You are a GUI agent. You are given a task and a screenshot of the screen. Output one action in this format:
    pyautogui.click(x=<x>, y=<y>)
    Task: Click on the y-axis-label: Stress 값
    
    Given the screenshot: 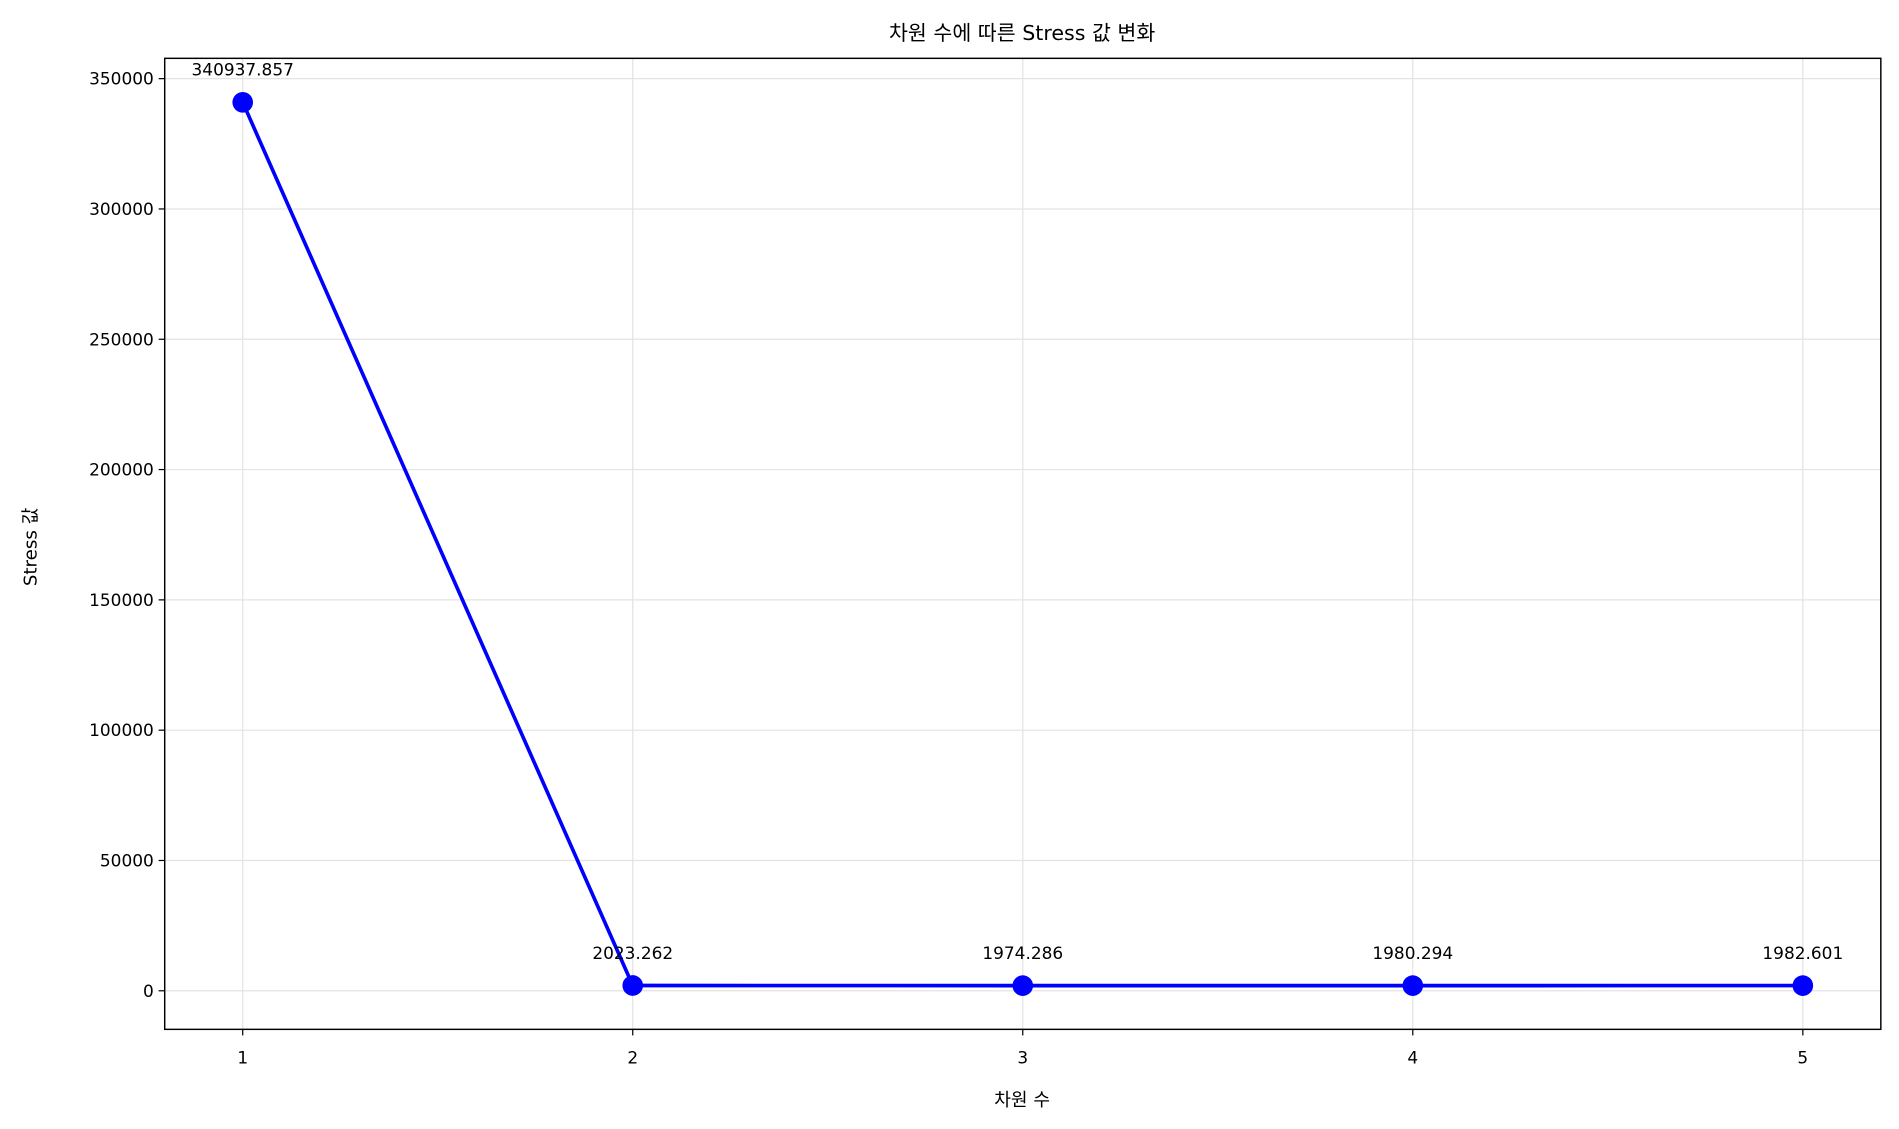 What is the action you would take?
    pyautogui.click(x=30, y=546)
    